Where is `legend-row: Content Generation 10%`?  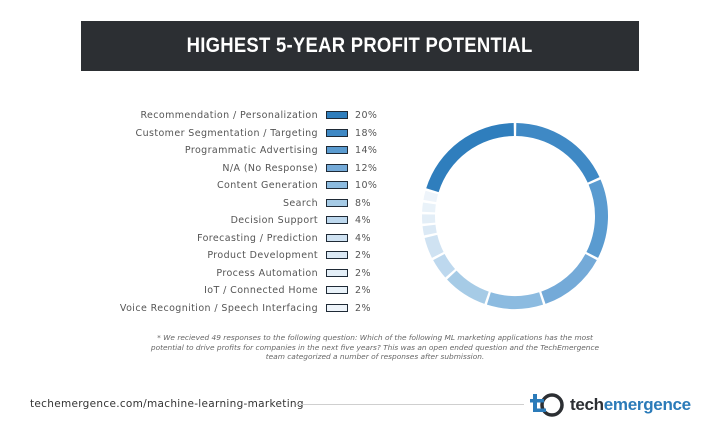 legend-row: Content Generation 10% is located at coordinates (240, 187).